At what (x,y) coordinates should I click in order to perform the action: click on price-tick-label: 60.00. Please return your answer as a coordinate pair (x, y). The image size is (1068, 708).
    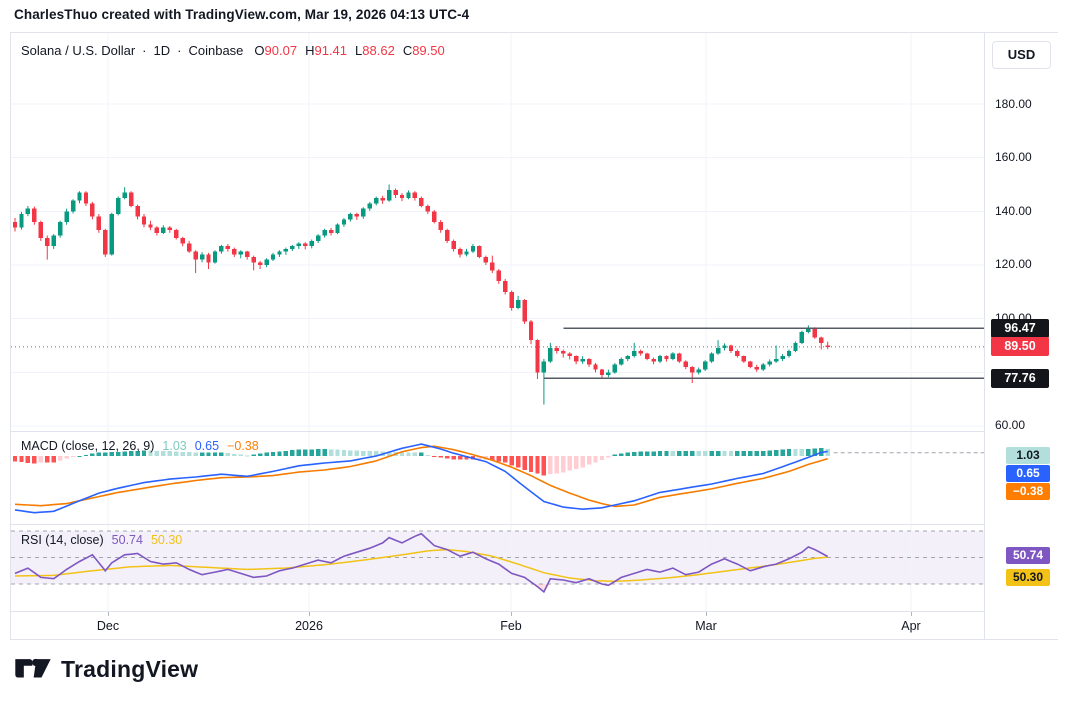
    Looking at the image, I should click on (1010, 425).